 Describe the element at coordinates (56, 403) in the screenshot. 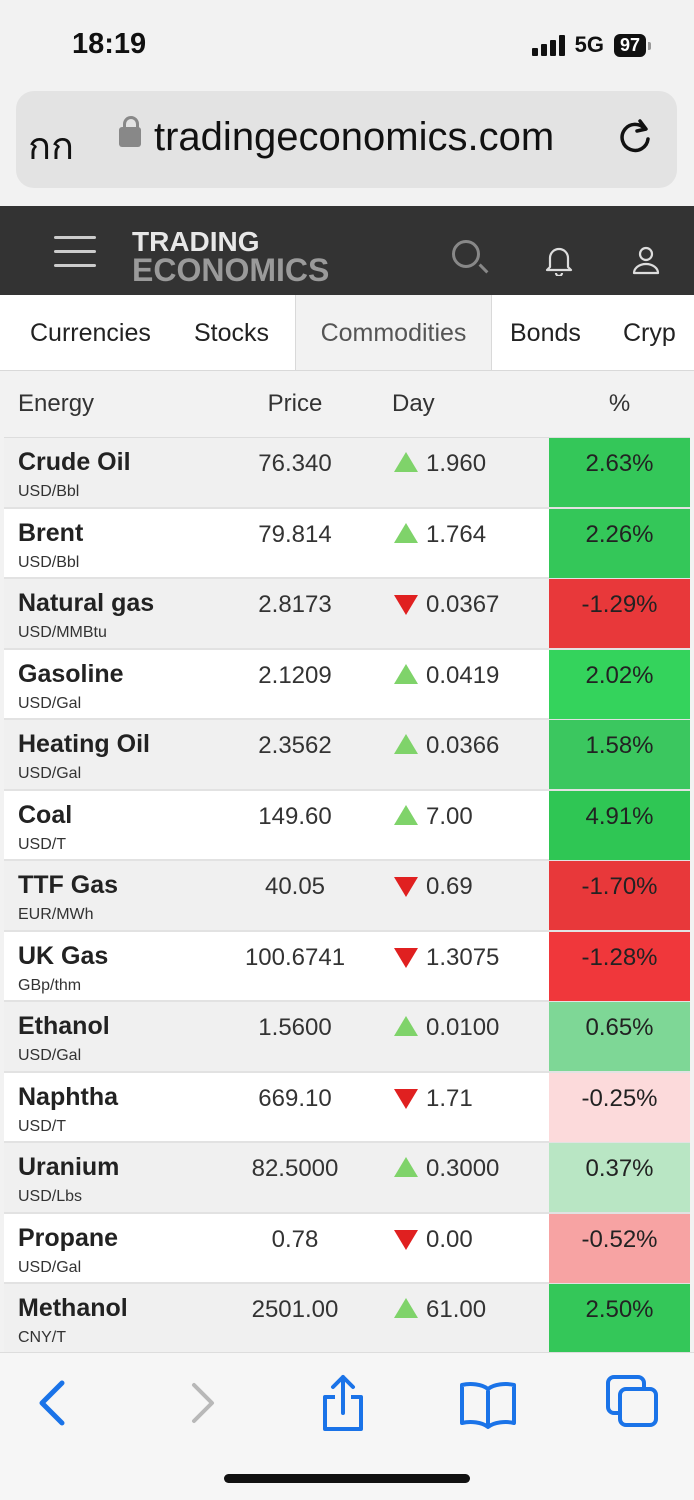

I see `column-header-energy: Energy` at that location.